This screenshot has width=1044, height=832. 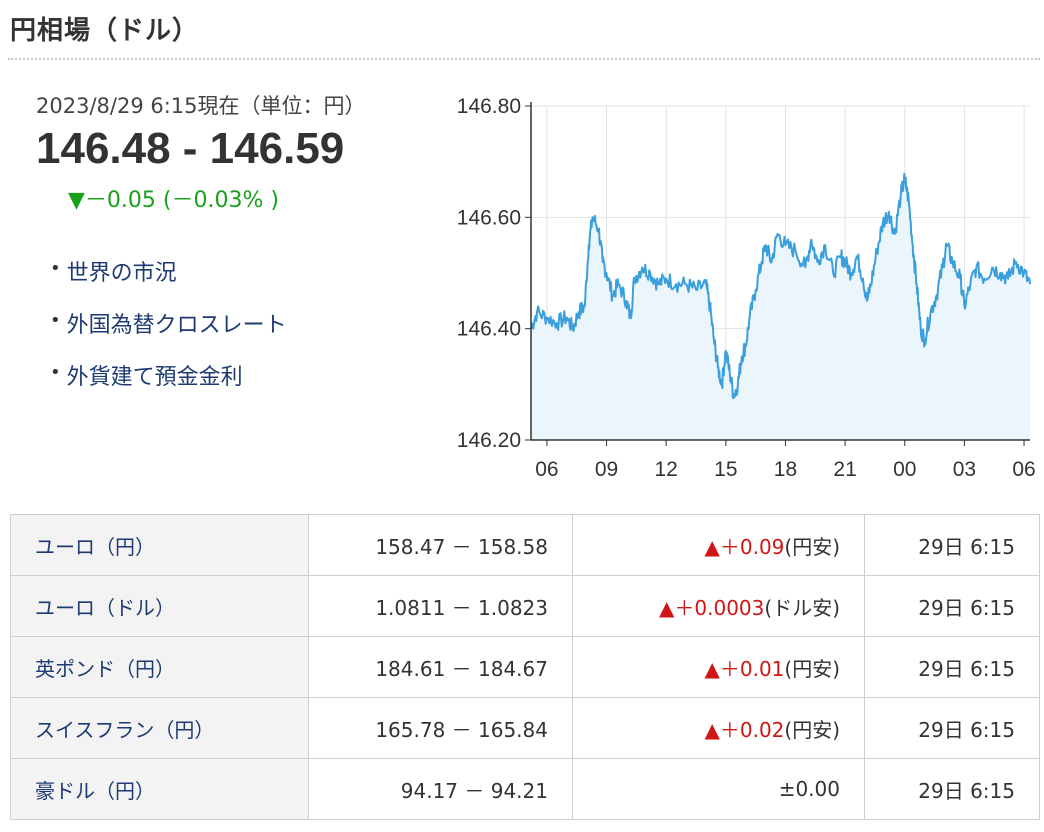 I want to click on y-tick-label: 146.80, so click(x=489, y=106).